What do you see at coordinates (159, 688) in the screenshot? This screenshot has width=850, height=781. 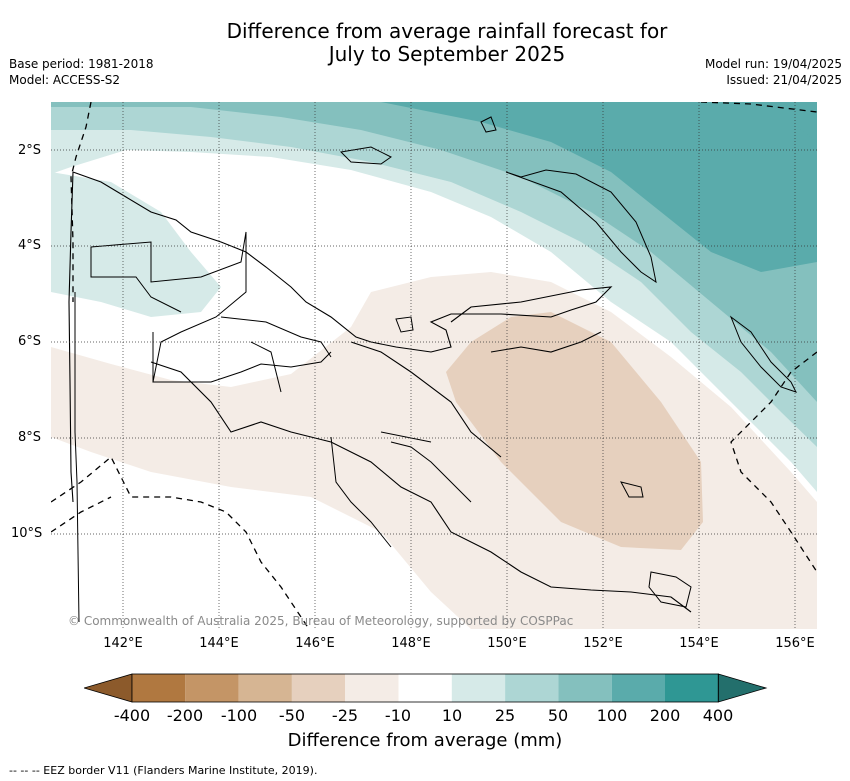 I see `colorbar-swatch-minus400-minus200` at bounding box center [159, 688].